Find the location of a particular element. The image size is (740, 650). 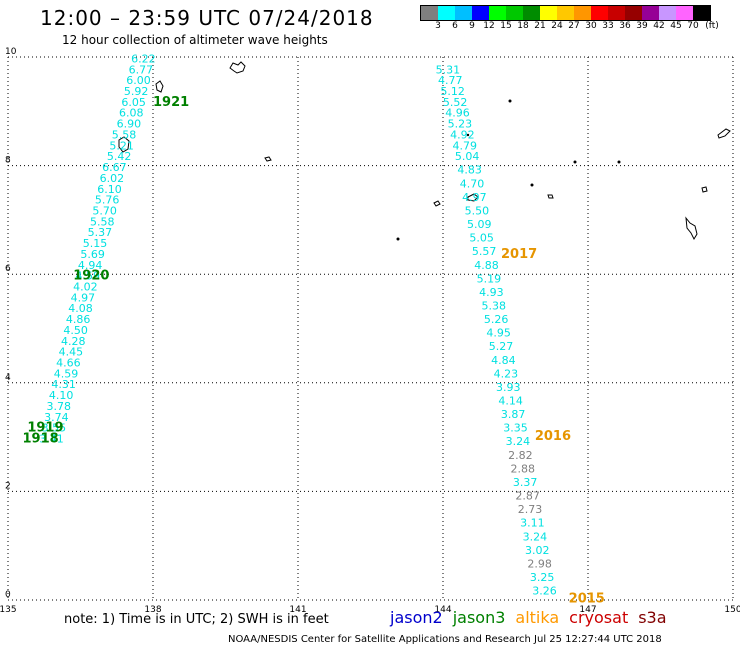

wave-height-value: 4.28 is located at coordinates (73, 341).